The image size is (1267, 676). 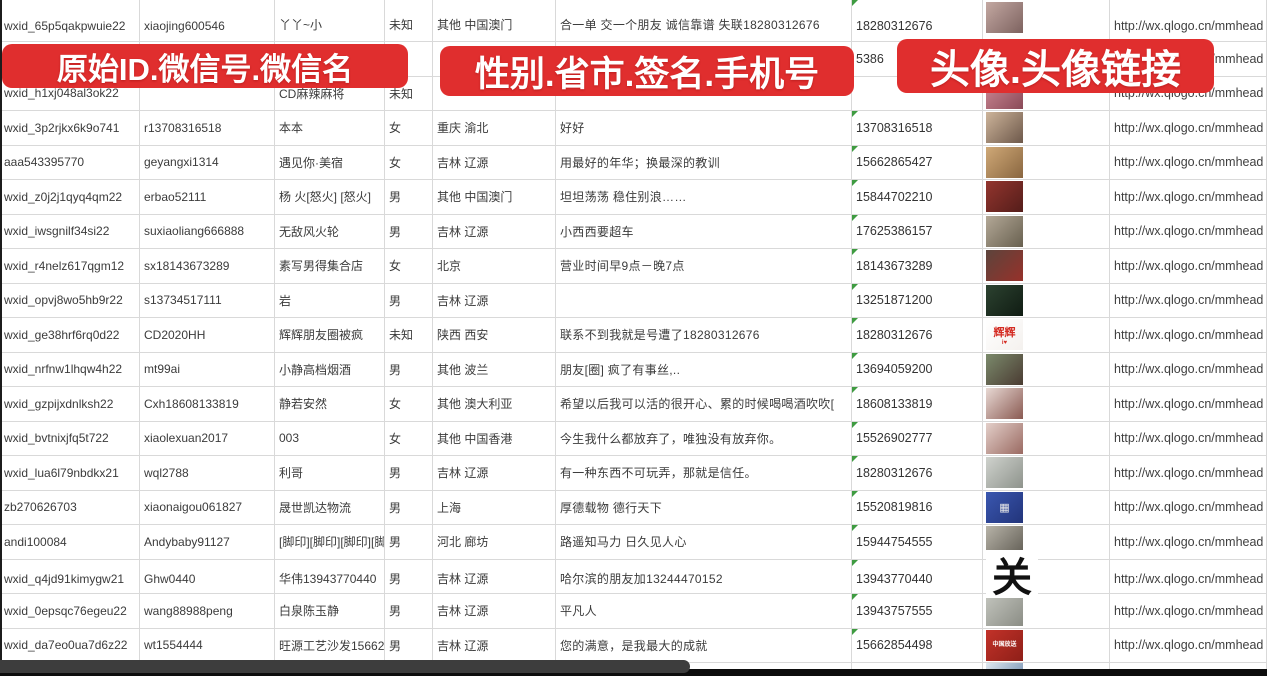 I want to click on cell-gender, so click(x=409, y=59).